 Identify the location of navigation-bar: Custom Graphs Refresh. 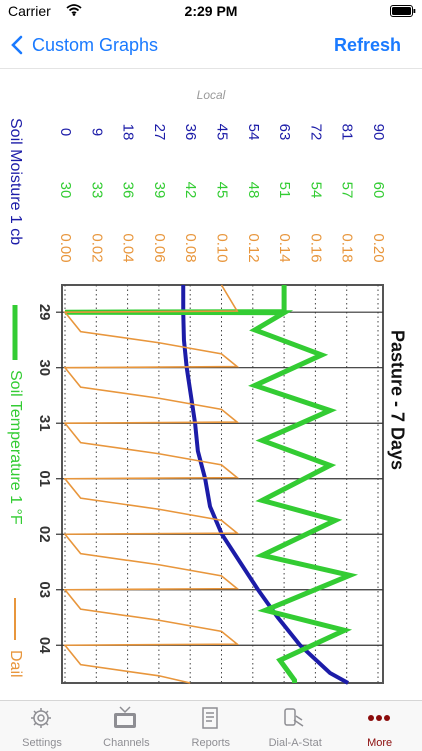
(211, 45).